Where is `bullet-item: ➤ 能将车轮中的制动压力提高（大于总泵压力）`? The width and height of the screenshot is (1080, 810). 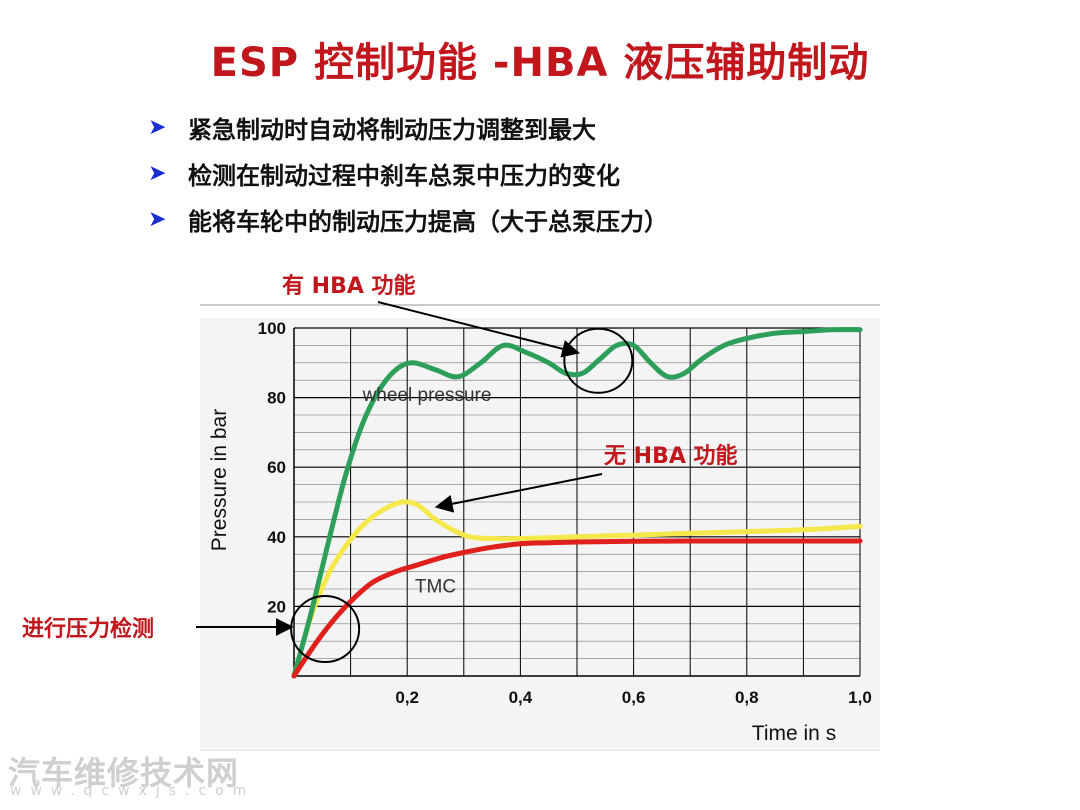 bullet-item: ➤ 能将车轮中的制动压力提高（大于总泵压力） is located at coordinates (408, 219).